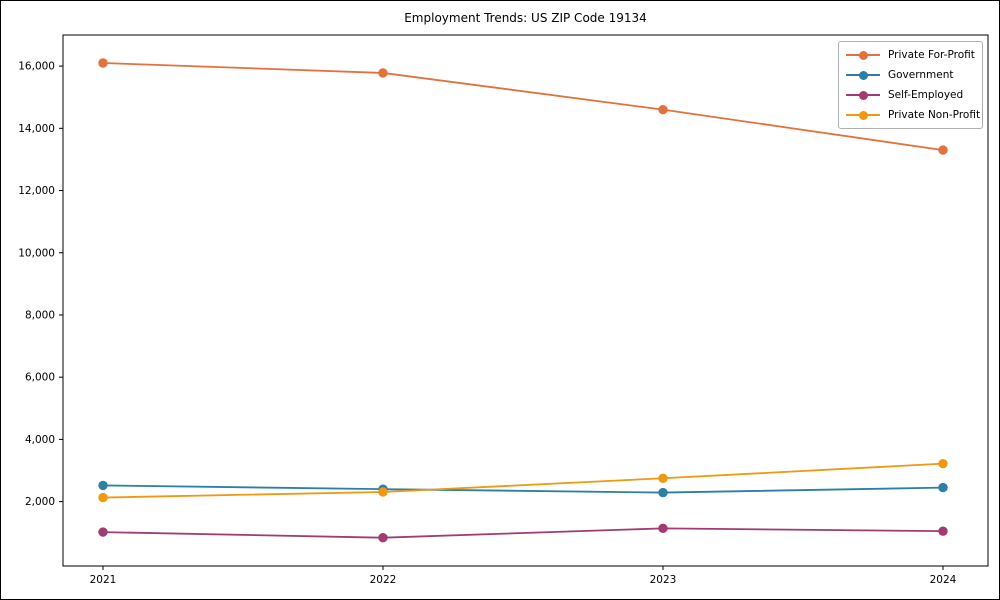 This screenshot has height=600, width=1000. Describe the element at coordinates (383, 492) in the screenshot. I see `point-private-non-profit-2022` at that location.